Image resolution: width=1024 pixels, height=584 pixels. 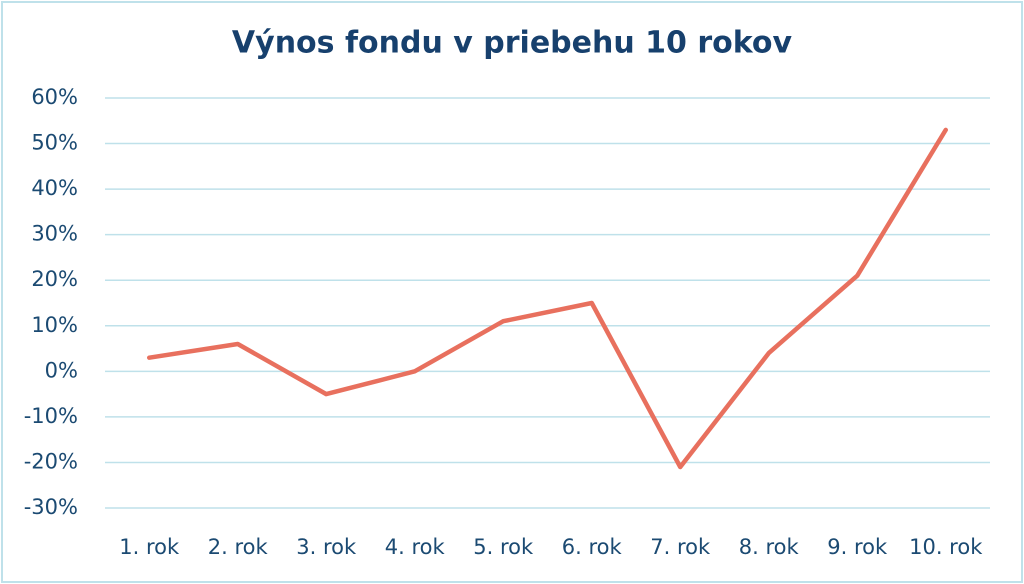 I want to click on y-tick-label: 30%, so click(x=54, y=234).